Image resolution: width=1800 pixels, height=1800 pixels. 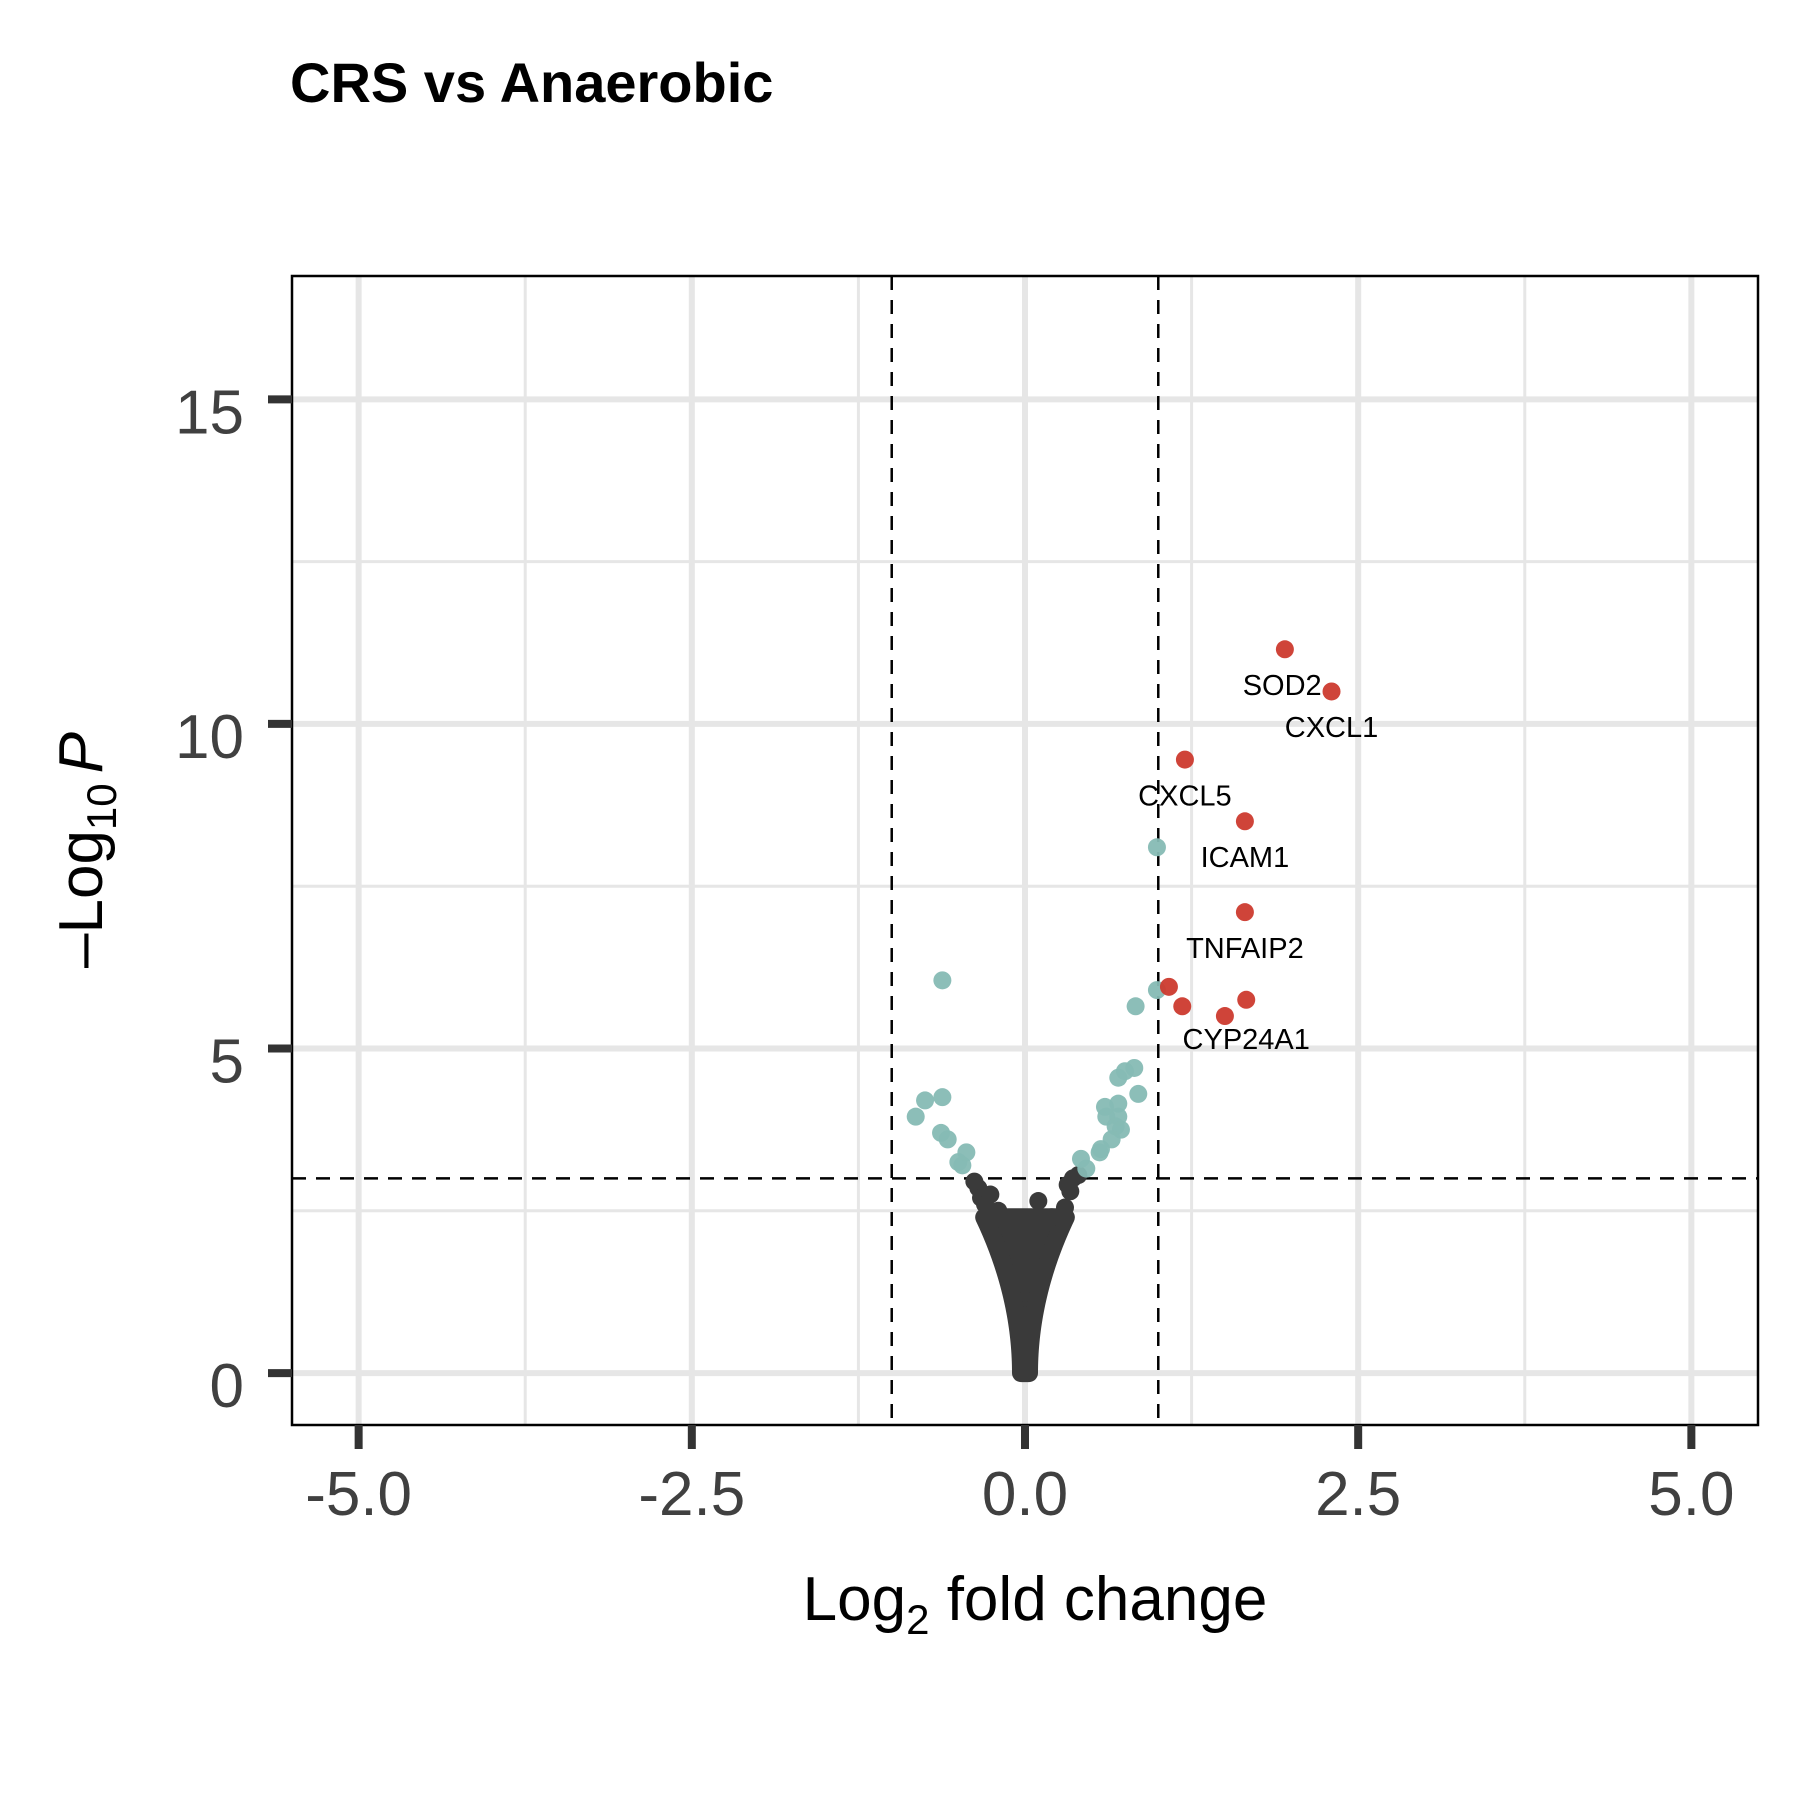 What do you see at coordinates (227, 1386) in the screenshot?
I see `y-tick-label: 0` at bounding box center [227, 1386].